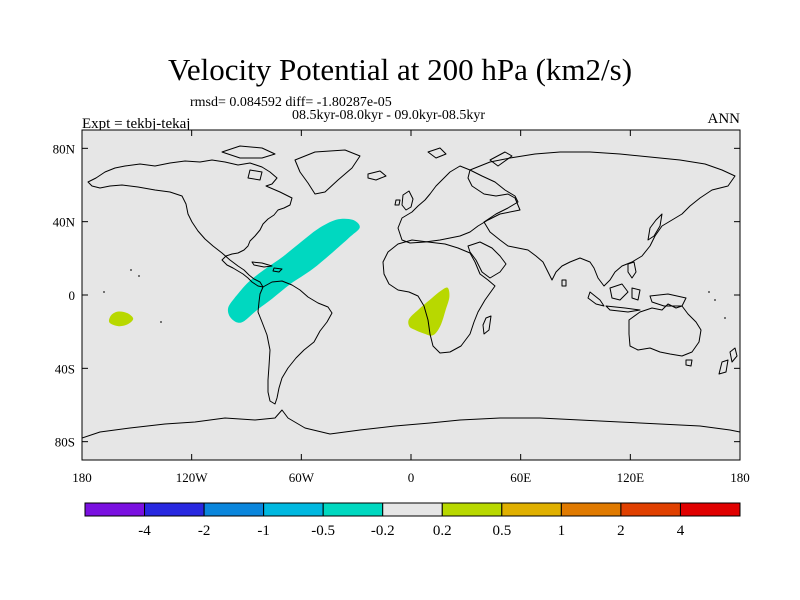 Image resolution: width=800 pixels, height=600 pixels. What do you see at coordinates (602, 219) in the screenshot?
I see `coast-asia` at bounding box center [602, 219].